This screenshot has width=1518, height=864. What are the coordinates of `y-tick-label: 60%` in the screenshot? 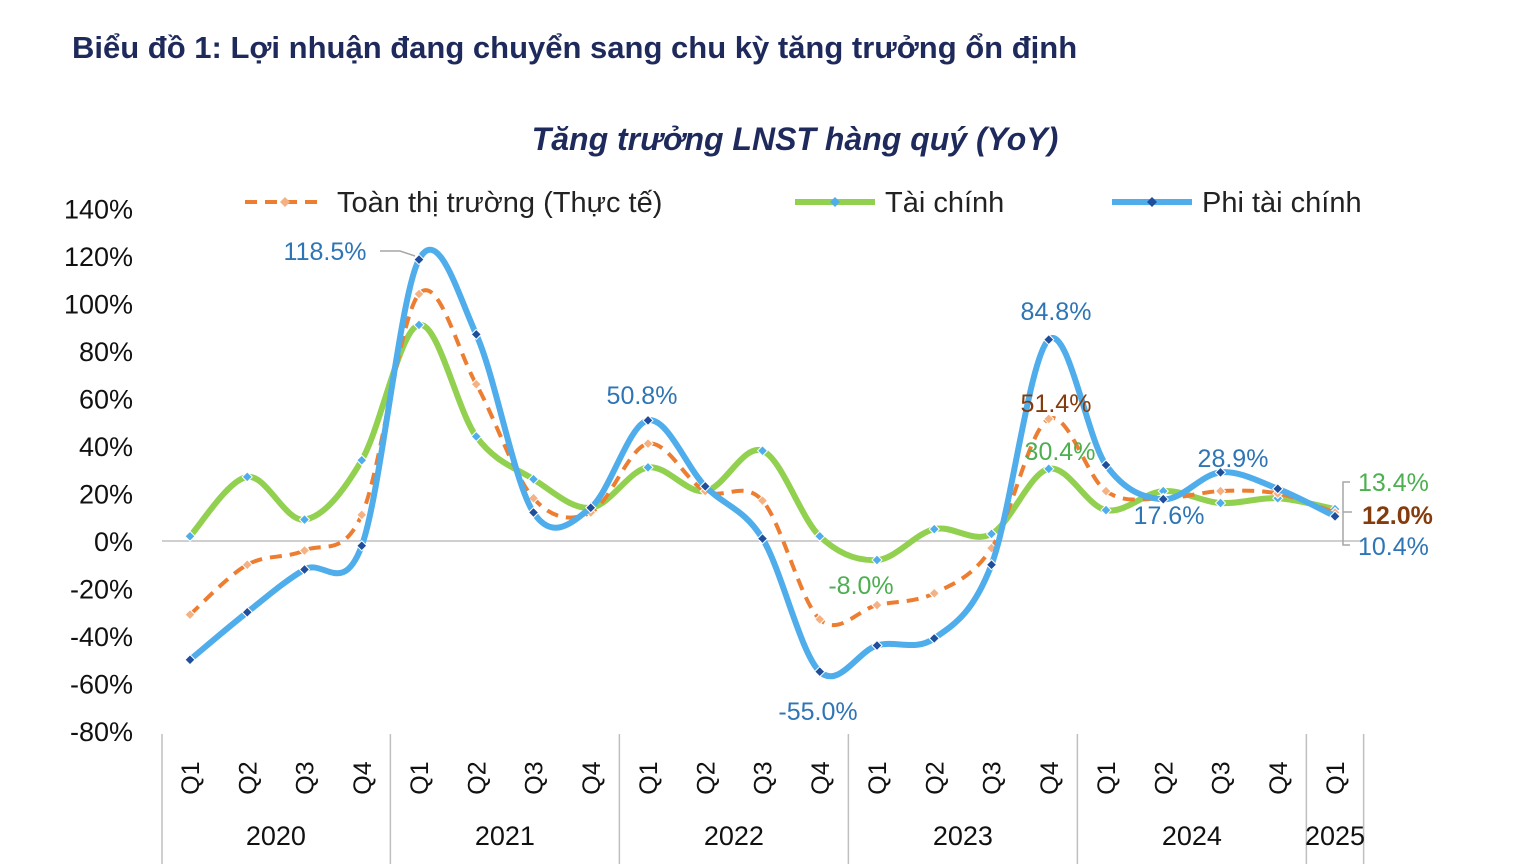 It's located at (106, 400).